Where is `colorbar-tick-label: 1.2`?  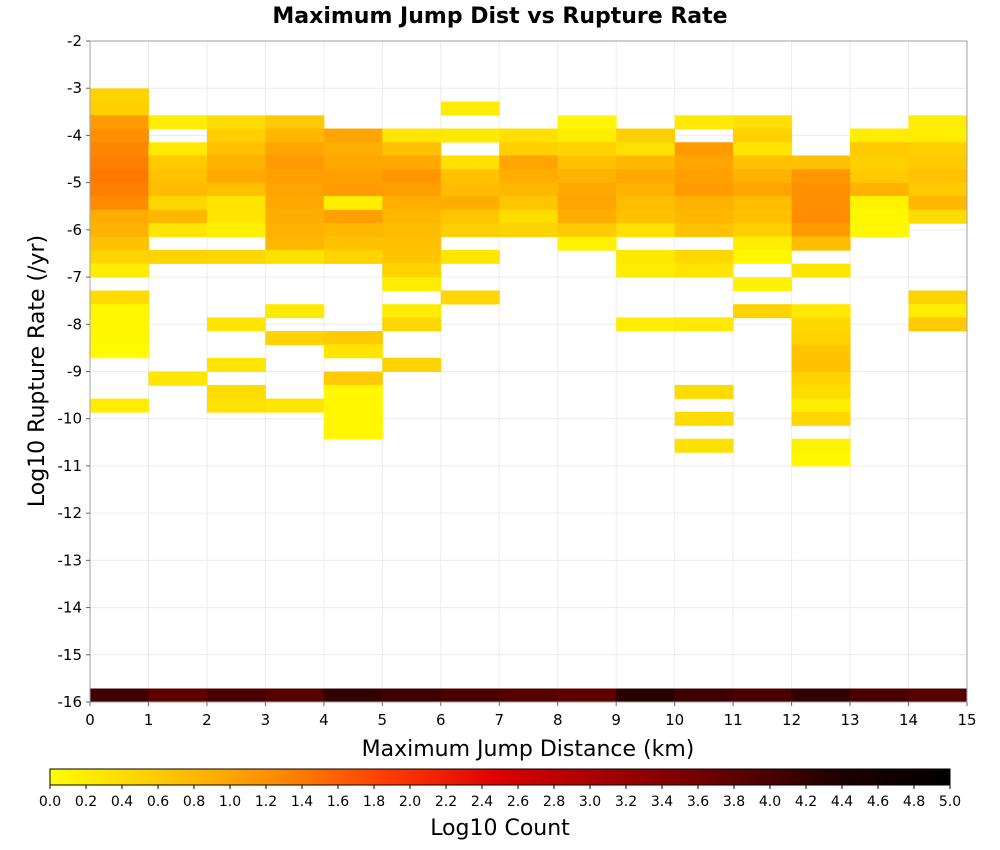 colorbar-tick-label: 1.2 is located at coordinates (266, 802).